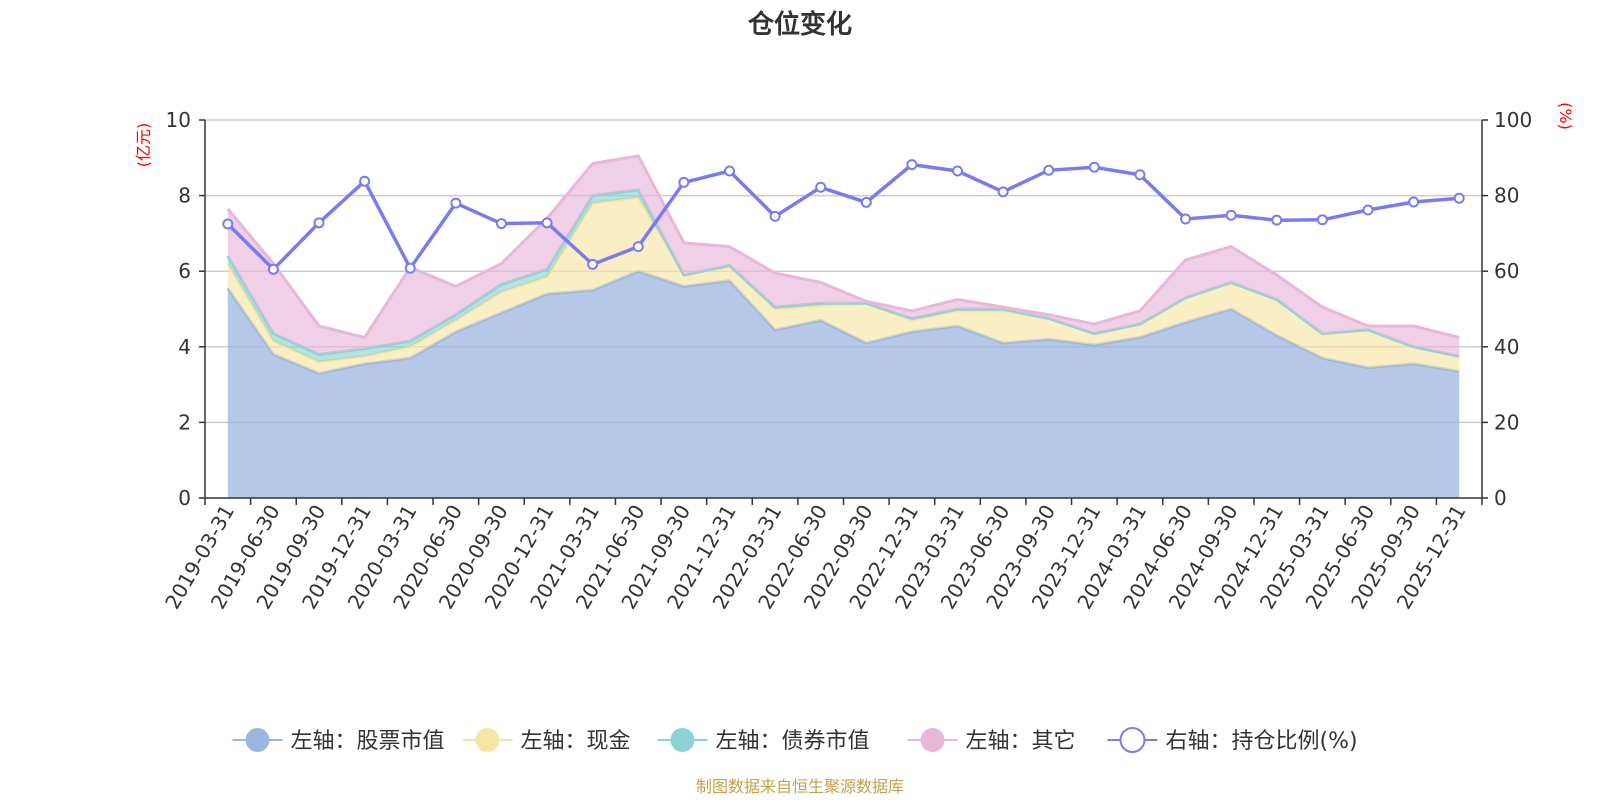 The height and width of the screenshot is (800, 1600). I want to click on left-axis-tick-label: 8, so click(184, 196).